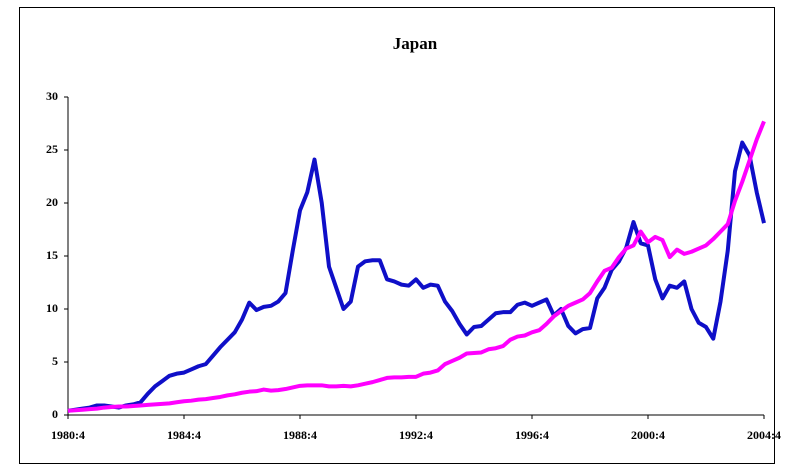 This screenshot has width=790, height=469. What do you see at coordinates (532, 435) in the screenshot?
I see `x-tick-label: 1996:4` at bounding box center [532, 435].